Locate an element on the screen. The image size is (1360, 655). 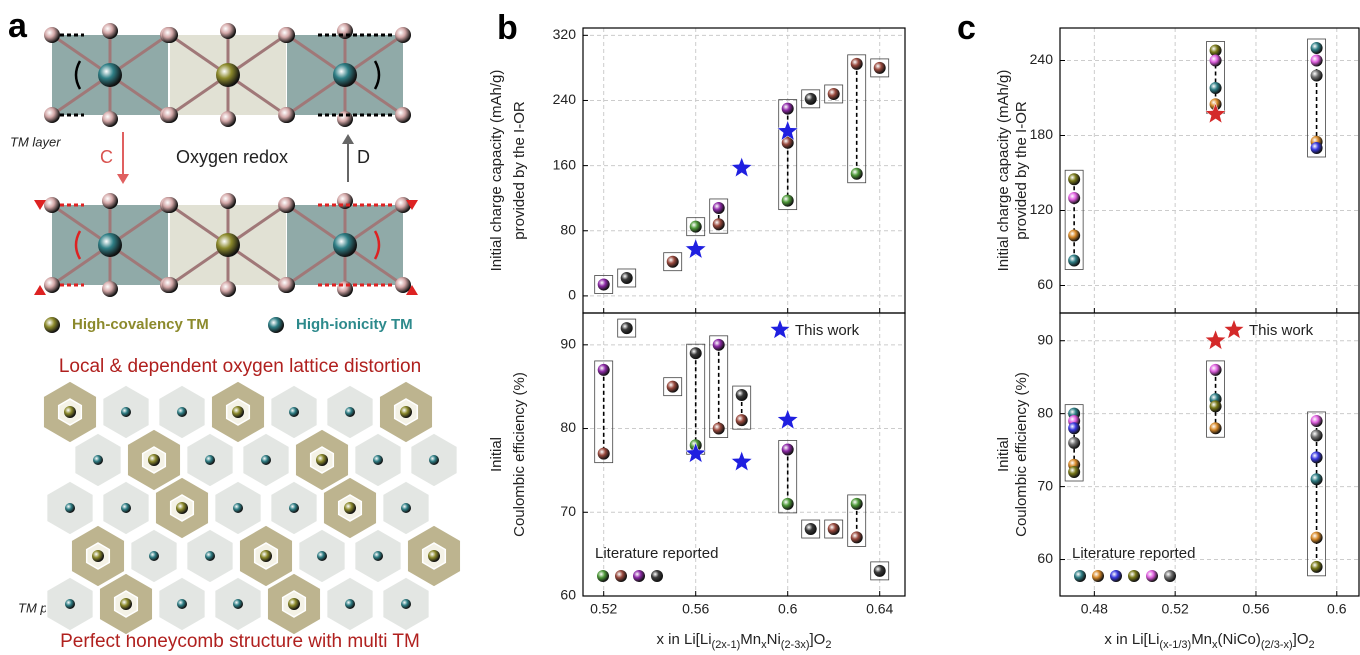
x-axis-label-part: (2/3-x) is located at coordinates (1277, 645).